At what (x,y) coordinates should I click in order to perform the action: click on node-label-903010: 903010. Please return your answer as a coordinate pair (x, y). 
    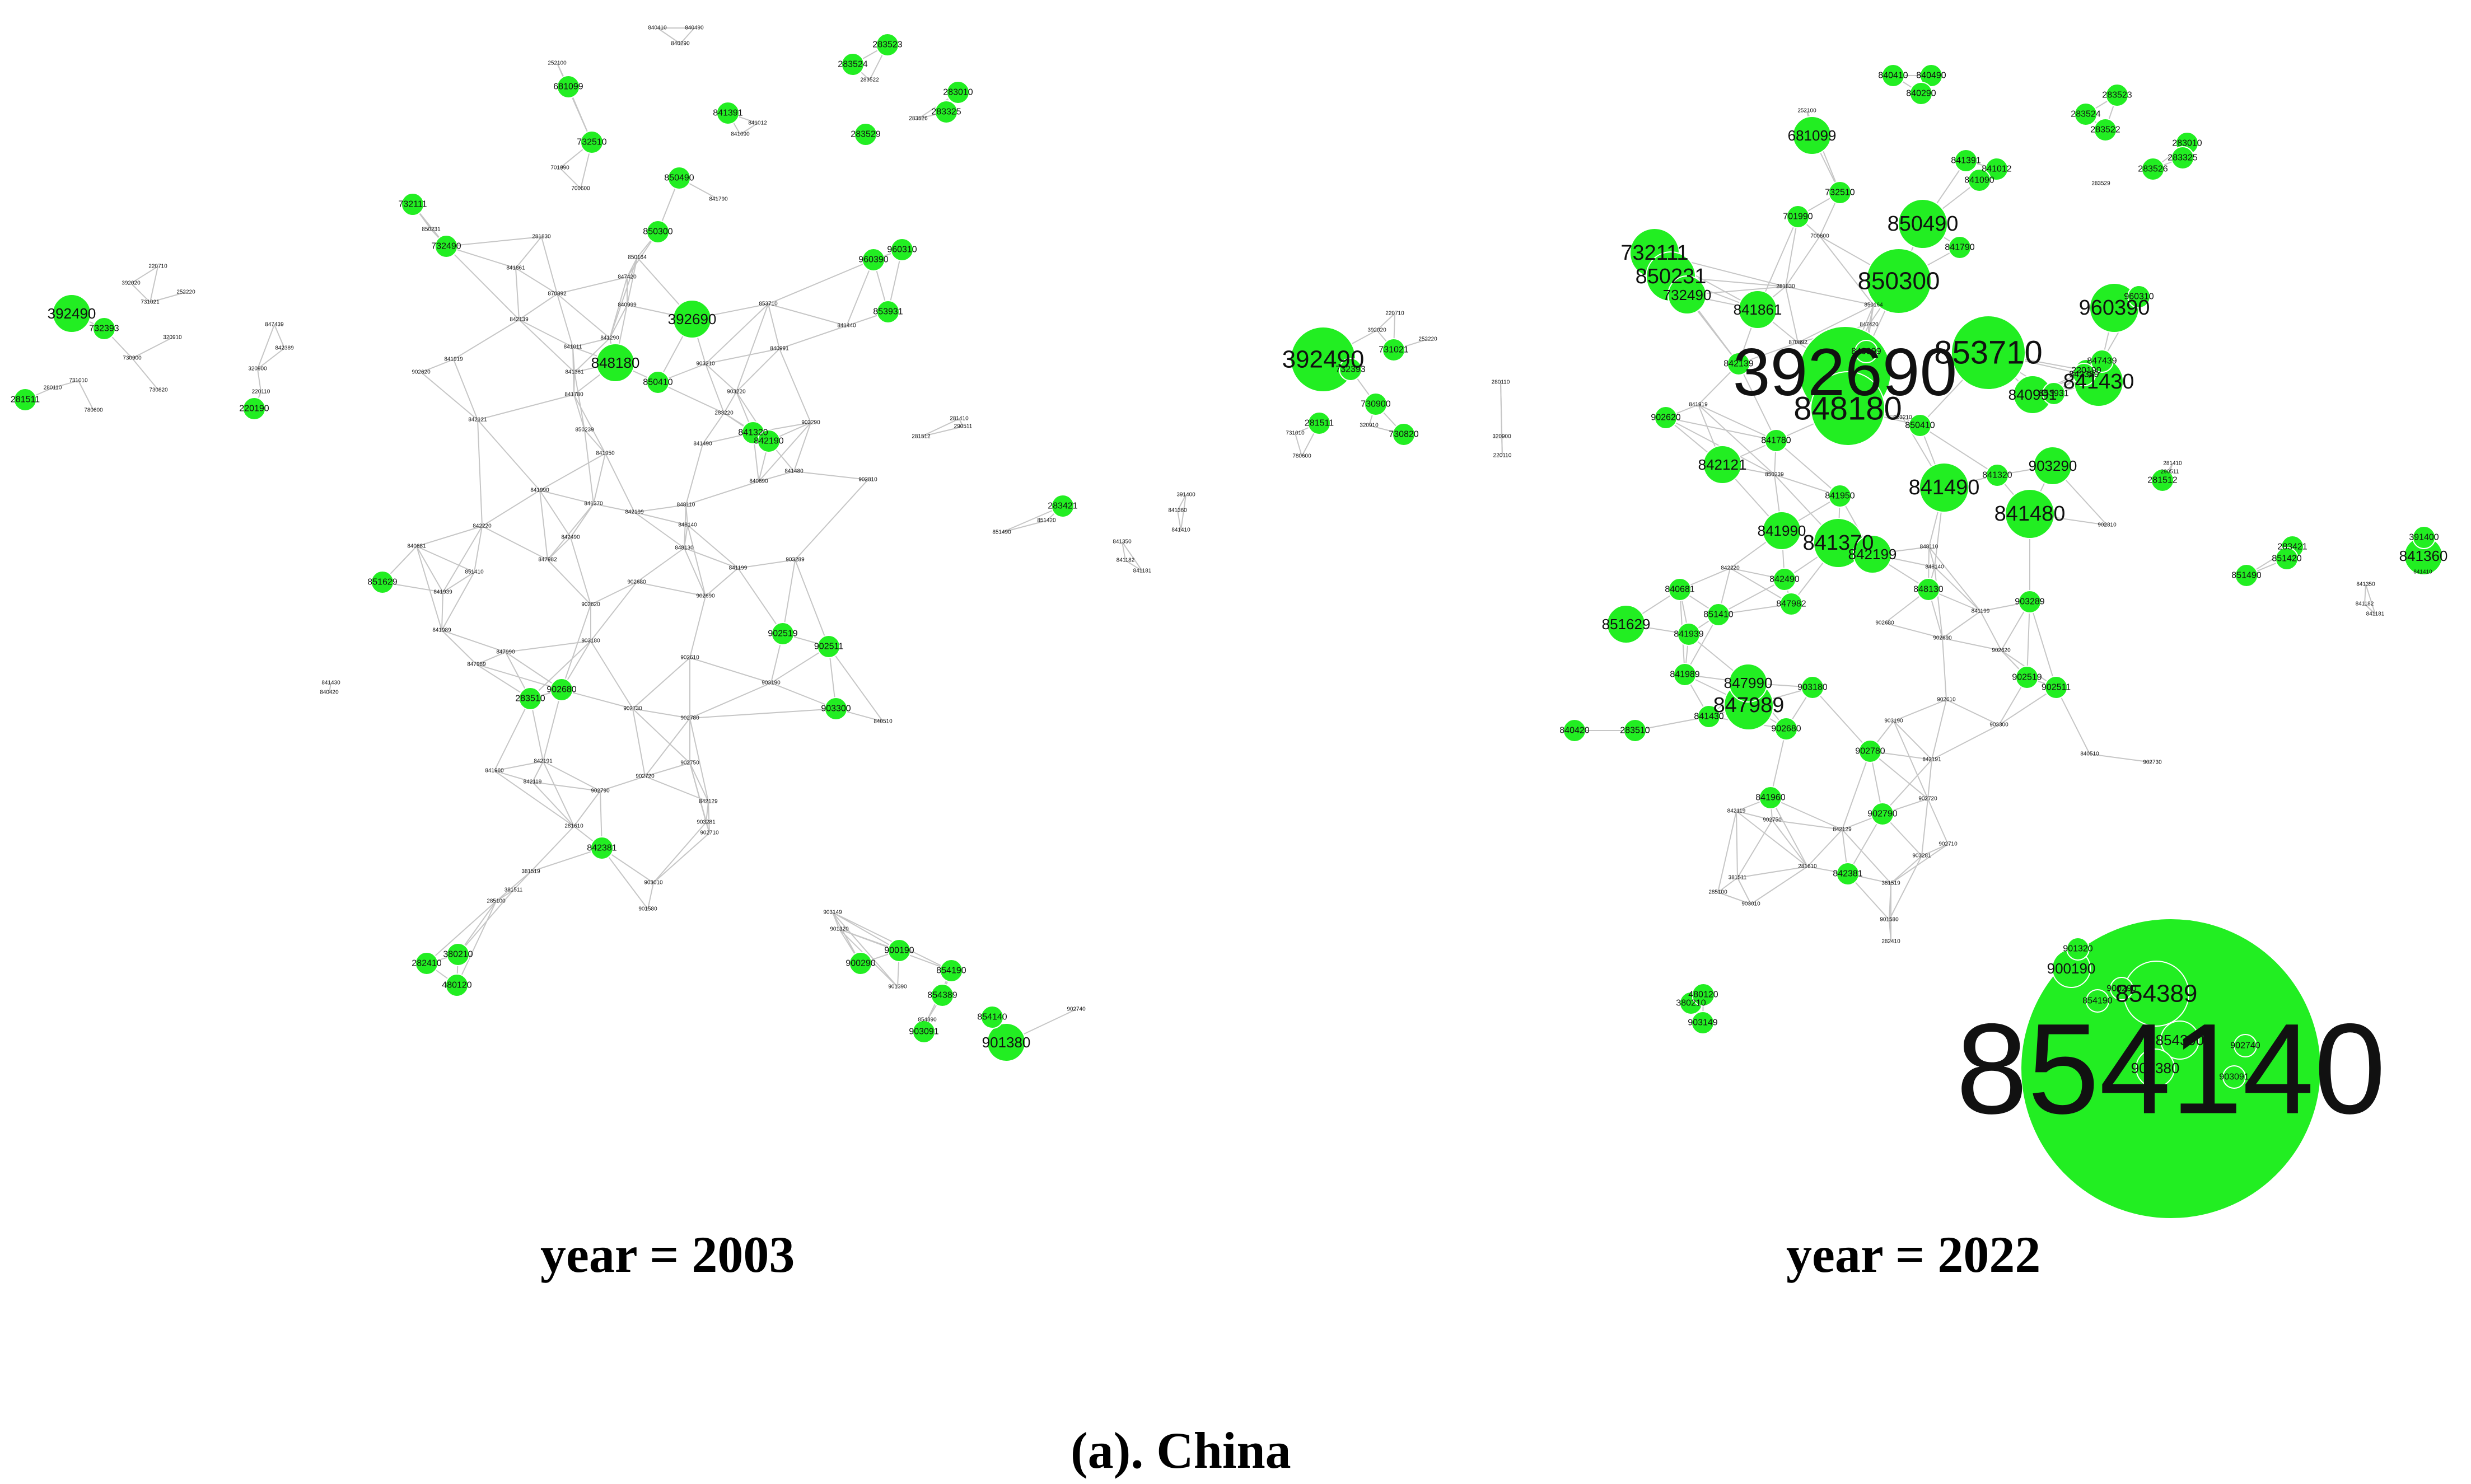
    Looking at the image, I should click on (1750, 904).